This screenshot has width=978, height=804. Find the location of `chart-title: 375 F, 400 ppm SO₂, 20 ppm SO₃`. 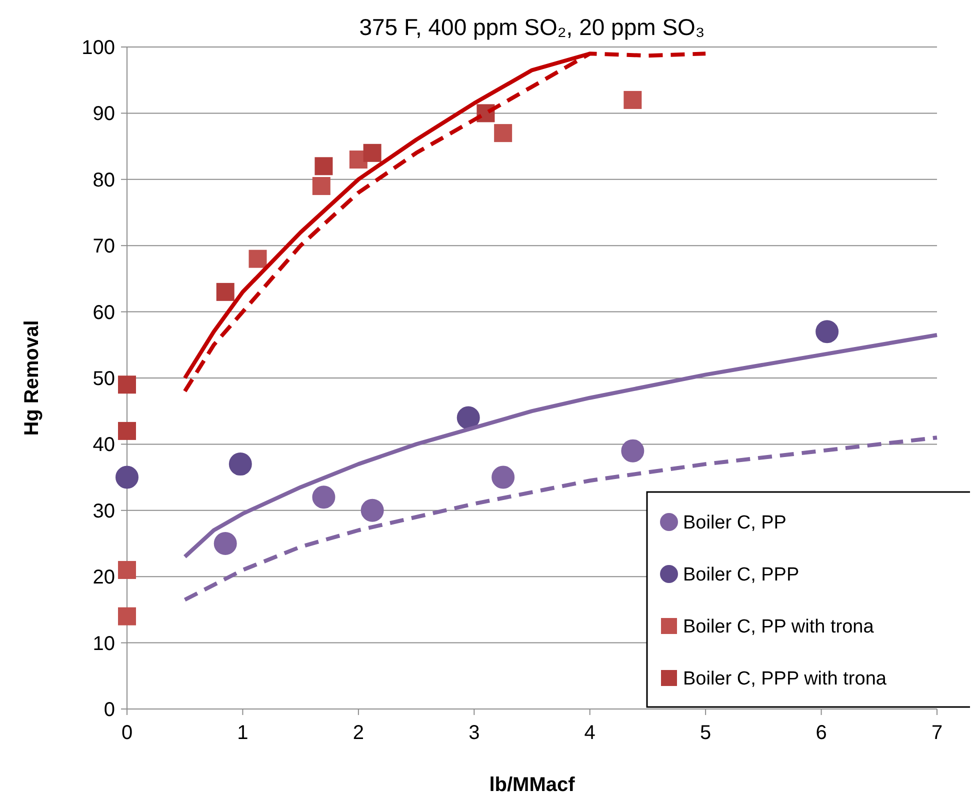

chart-title: 375 F, 400 ppm SO₂, 20 ppm SO₃ is located at coordinates (532, 27).